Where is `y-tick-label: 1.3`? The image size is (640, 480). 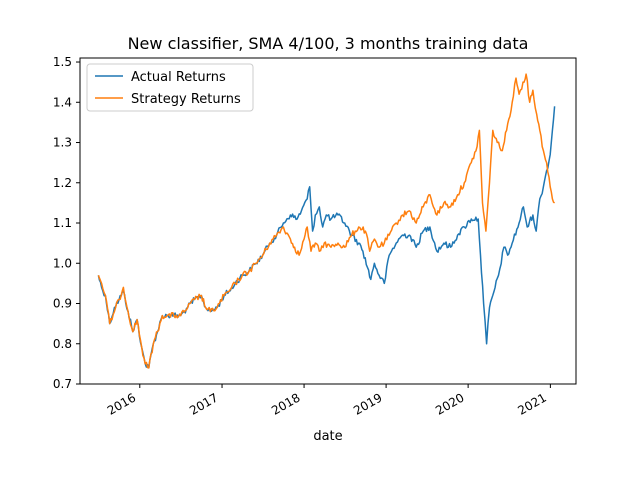 y-tick-label: 1.3 is located at coordinates (62, 143).